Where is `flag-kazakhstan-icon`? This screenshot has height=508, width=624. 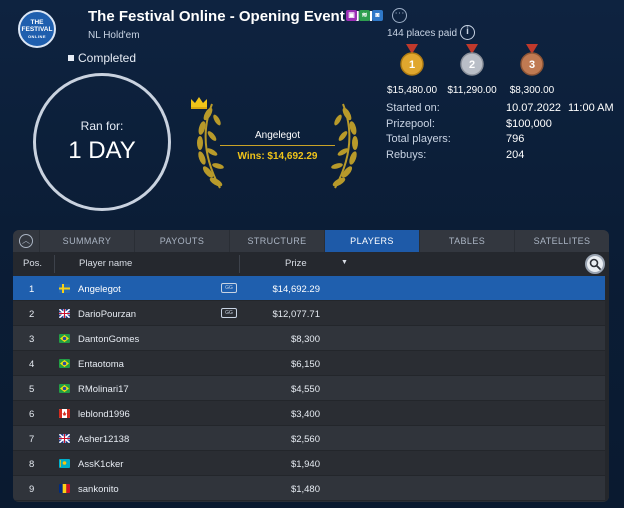
flag-kazakhstan-icon is located at coordinates (64, 463).